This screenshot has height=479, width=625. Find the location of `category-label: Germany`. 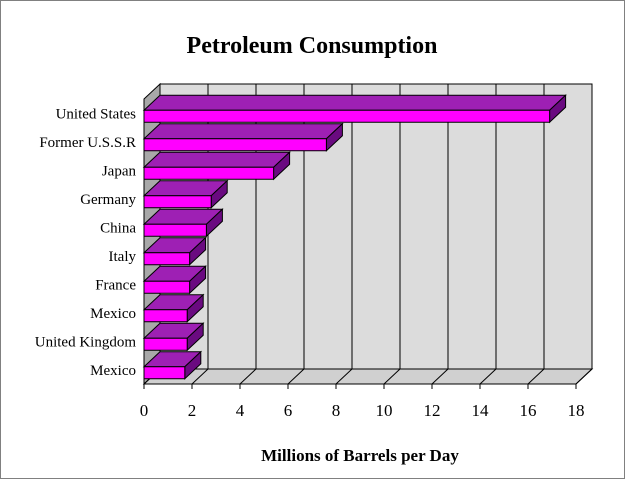

category-label: Germany is located at coordinates (108, 200).